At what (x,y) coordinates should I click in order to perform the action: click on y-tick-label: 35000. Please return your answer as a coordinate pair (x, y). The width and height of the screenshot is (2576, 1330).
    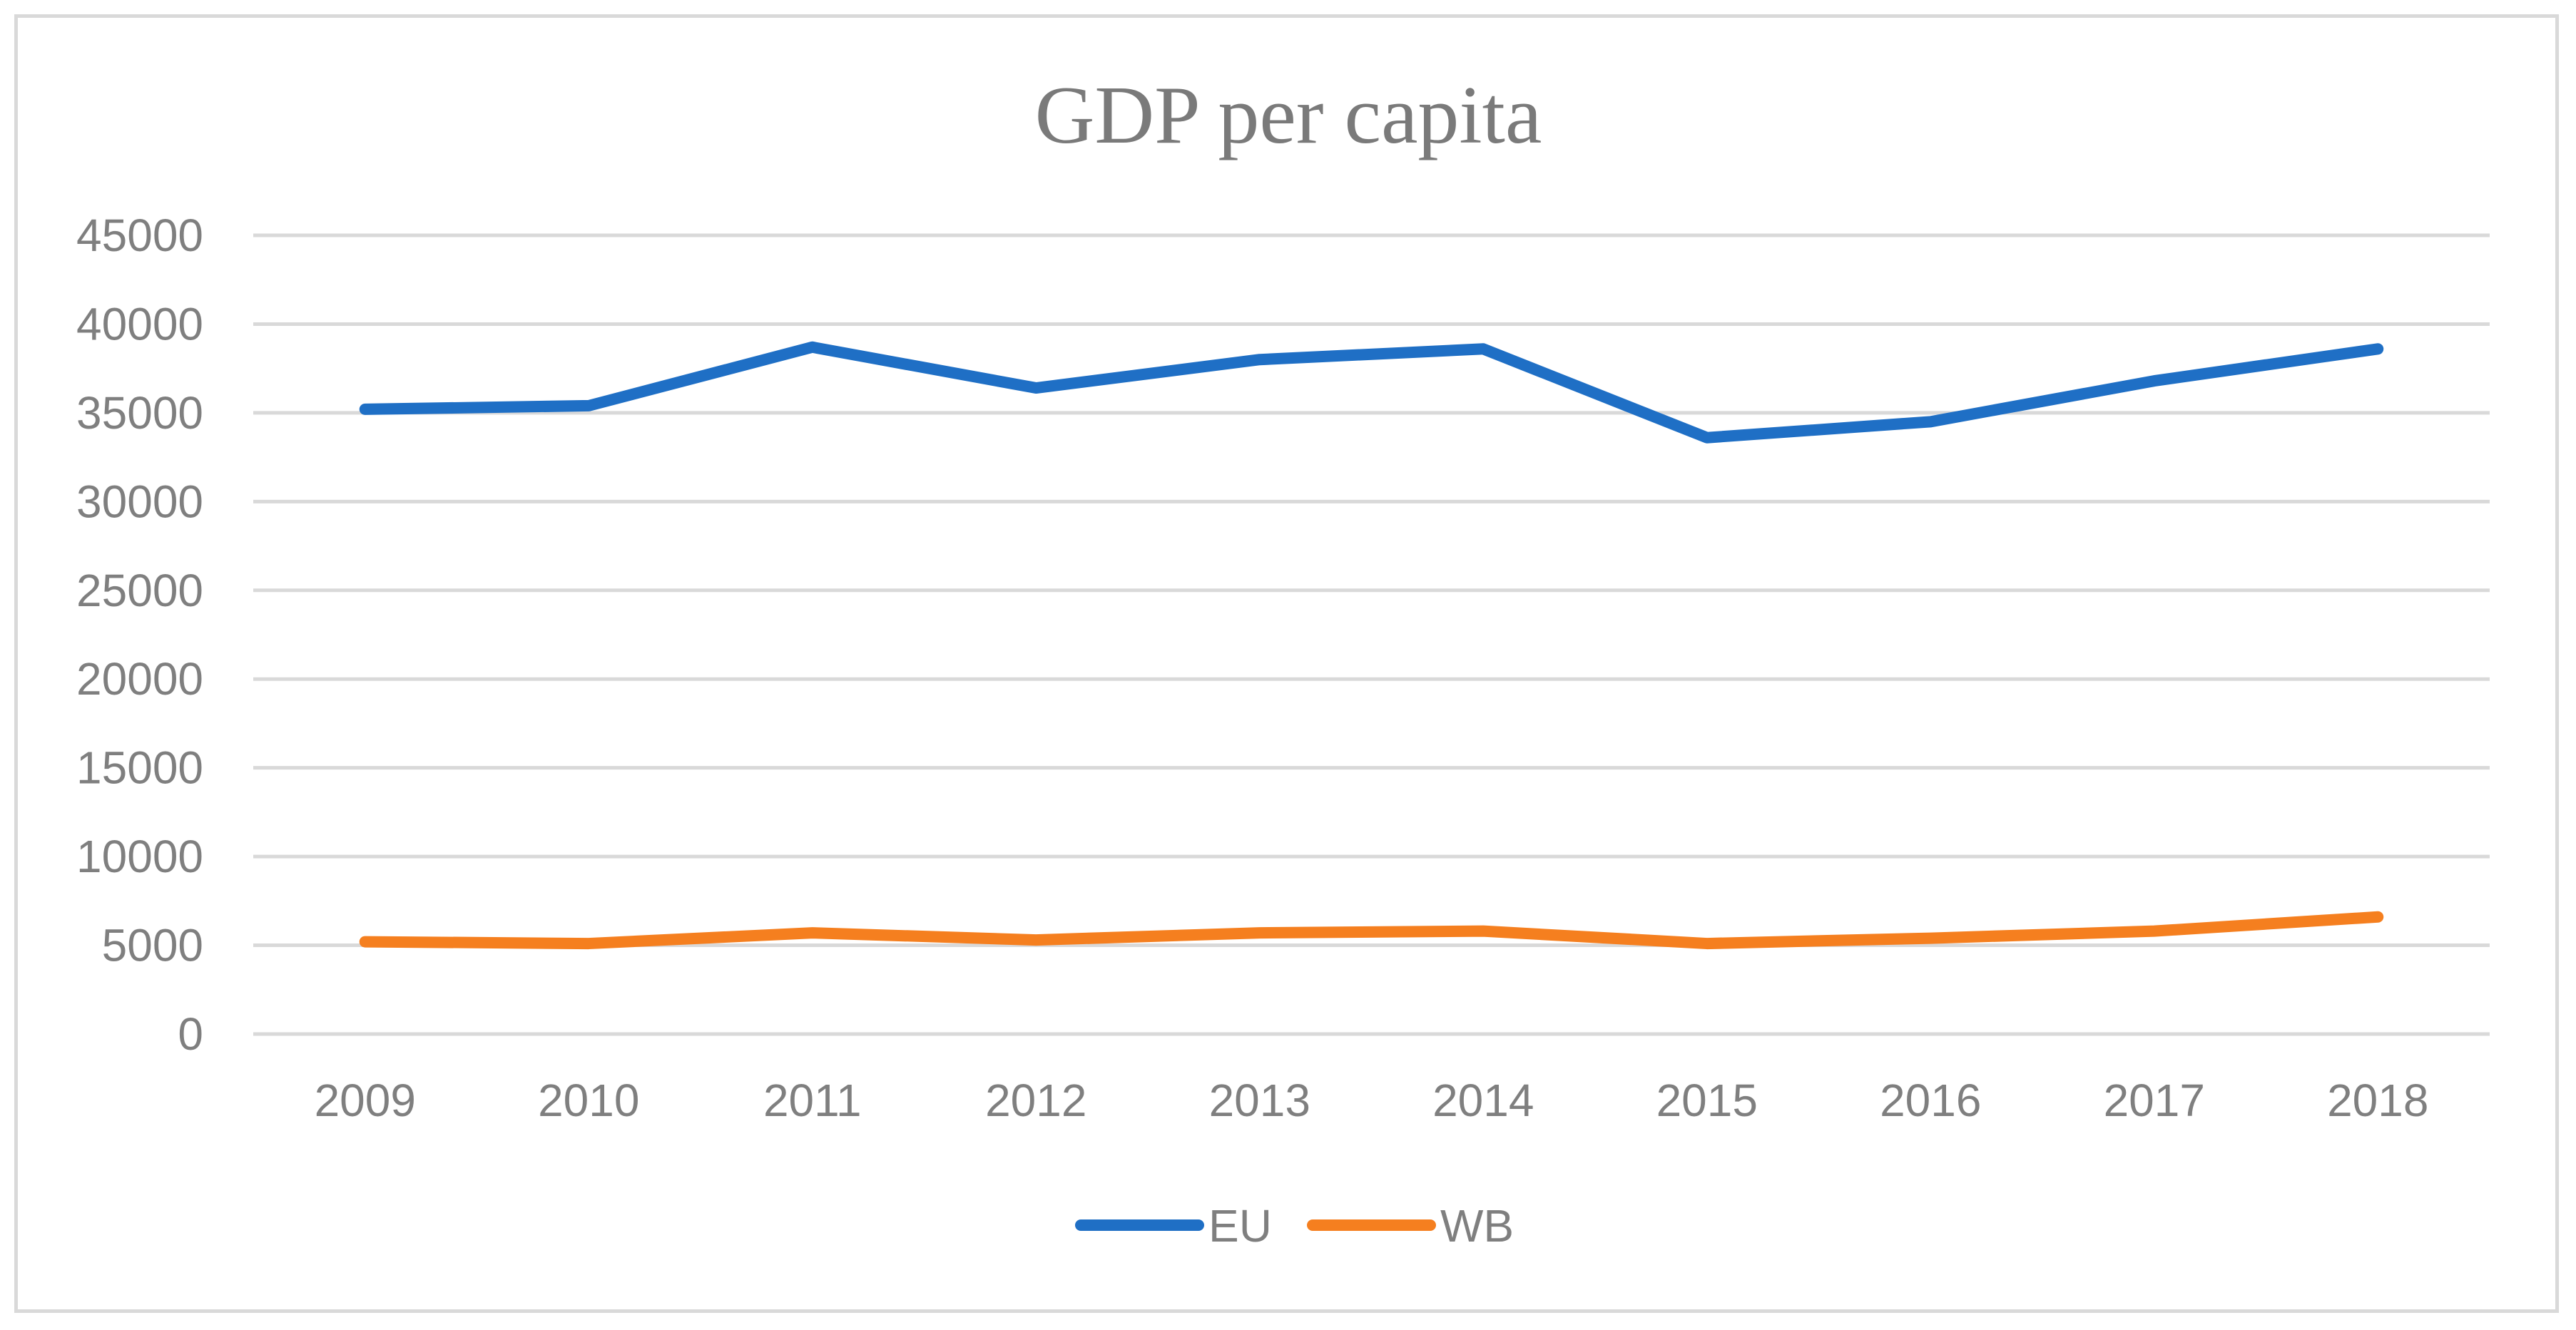
    Looking at the image, I should click on (139, 413).